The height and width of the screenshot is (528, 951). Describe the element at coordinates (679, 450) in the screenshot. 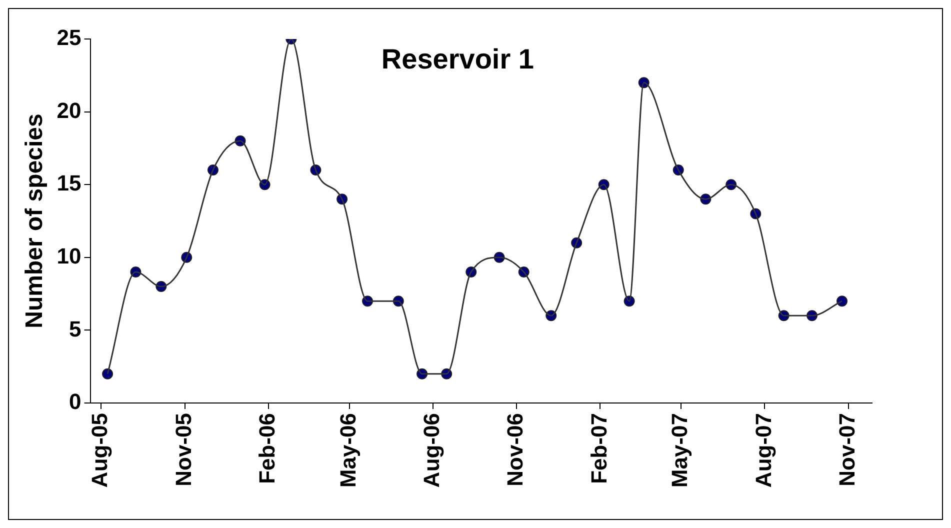

I see `x-tick-label: May-07` at that location.